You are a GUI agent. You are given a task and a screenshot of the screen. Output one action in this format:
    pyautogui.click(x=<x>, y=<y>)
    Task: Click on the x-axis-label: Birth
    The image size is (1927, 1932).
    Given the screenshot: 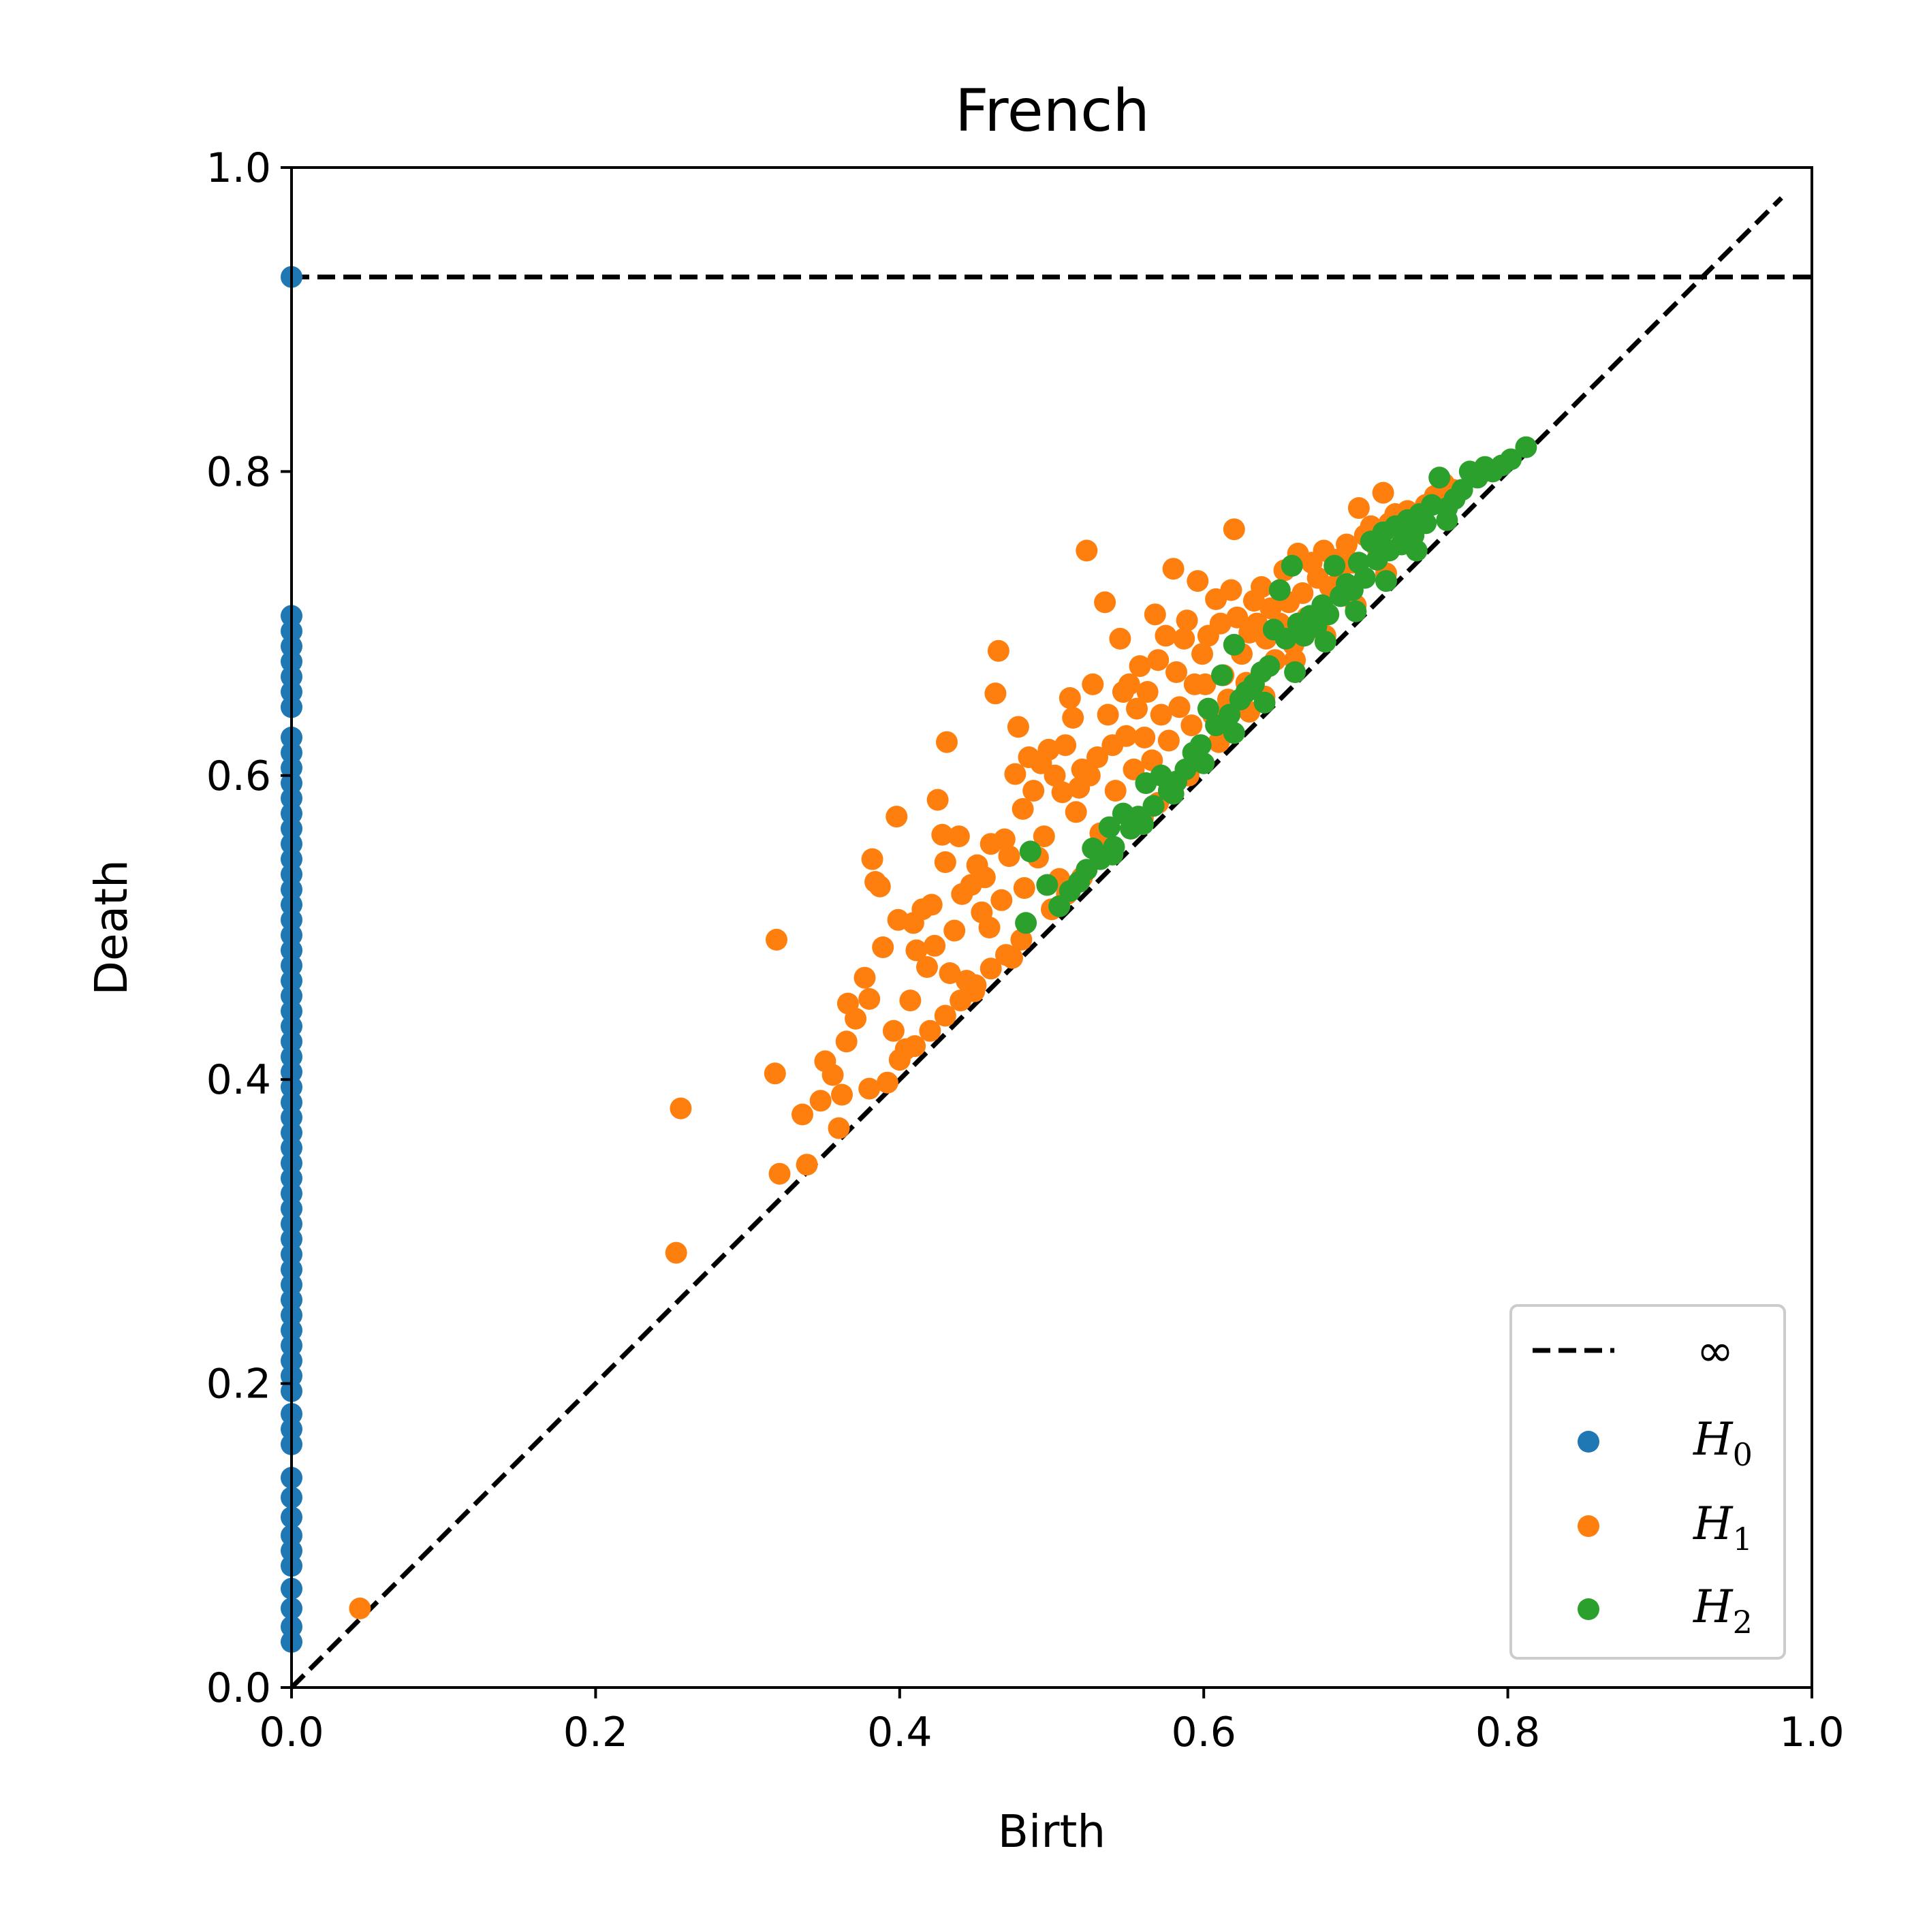 What is the action you would take?
    pyautogui.click(x=1052, y=1831)
    